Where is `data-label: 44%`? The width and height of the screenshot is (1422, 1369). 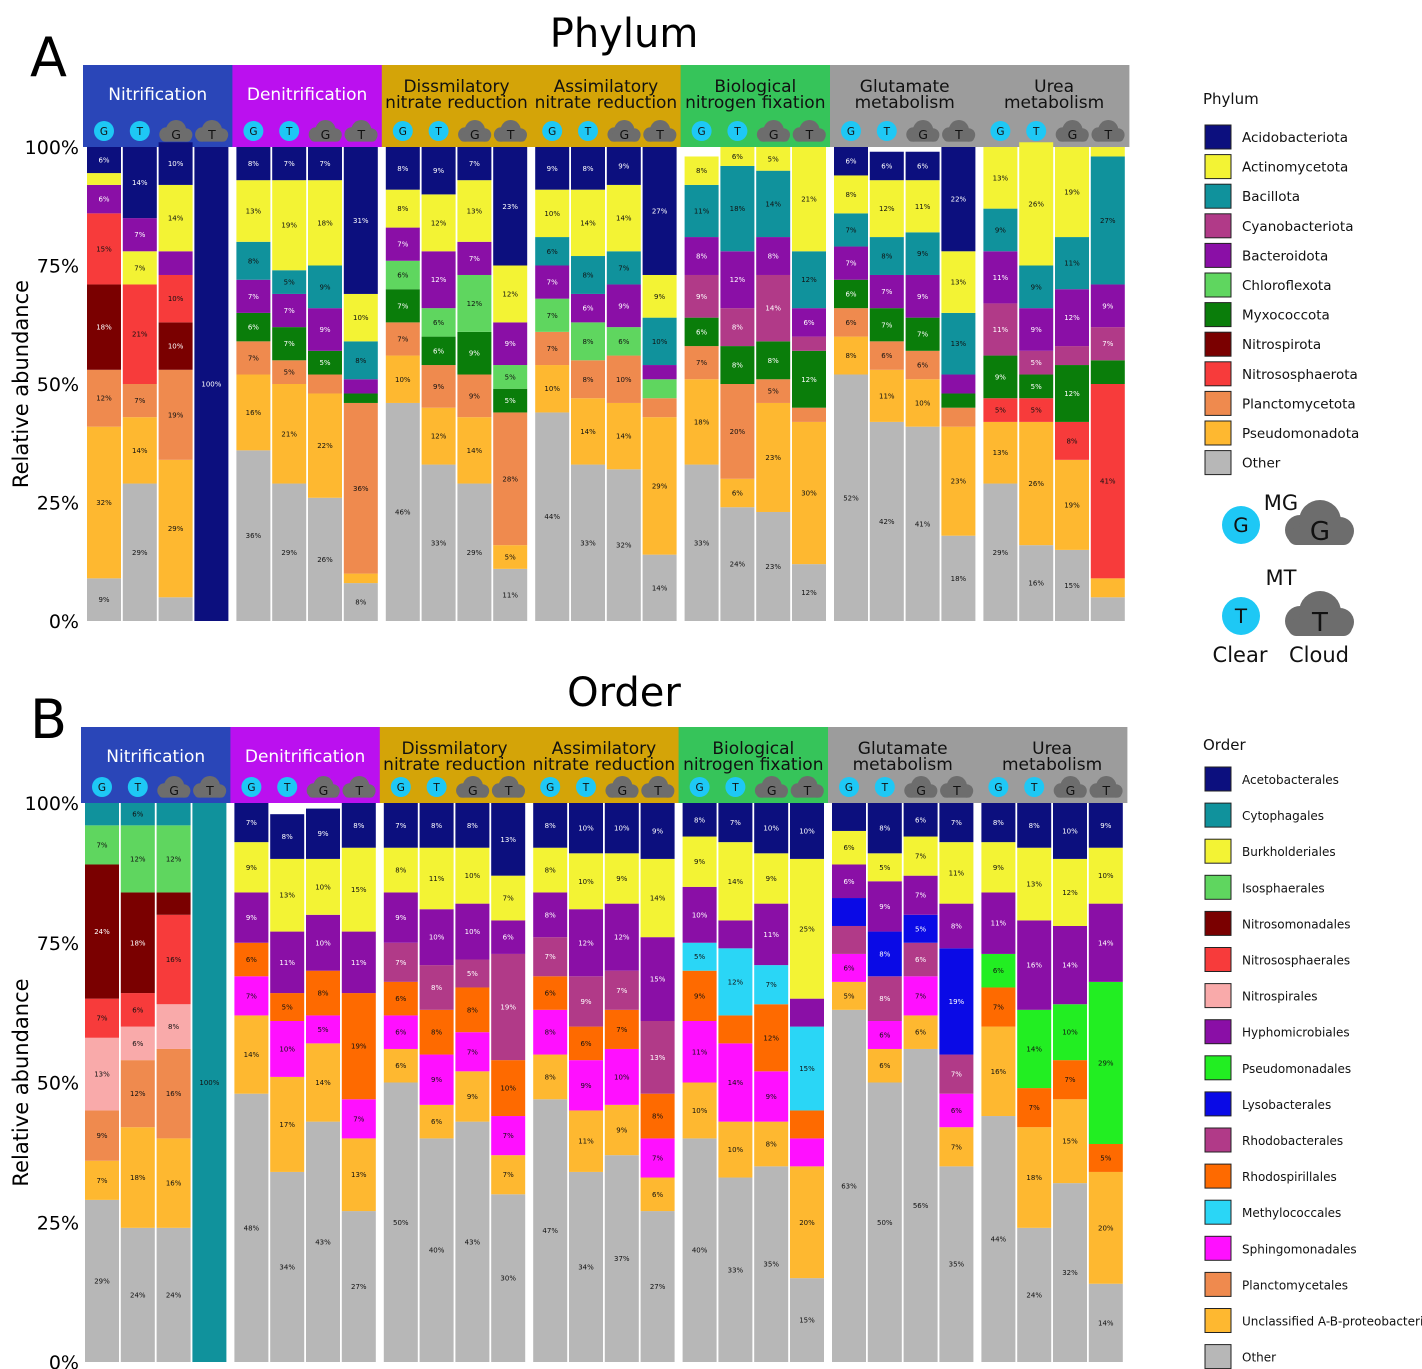
data-label: 44% is located at coordinates (999, 1240).